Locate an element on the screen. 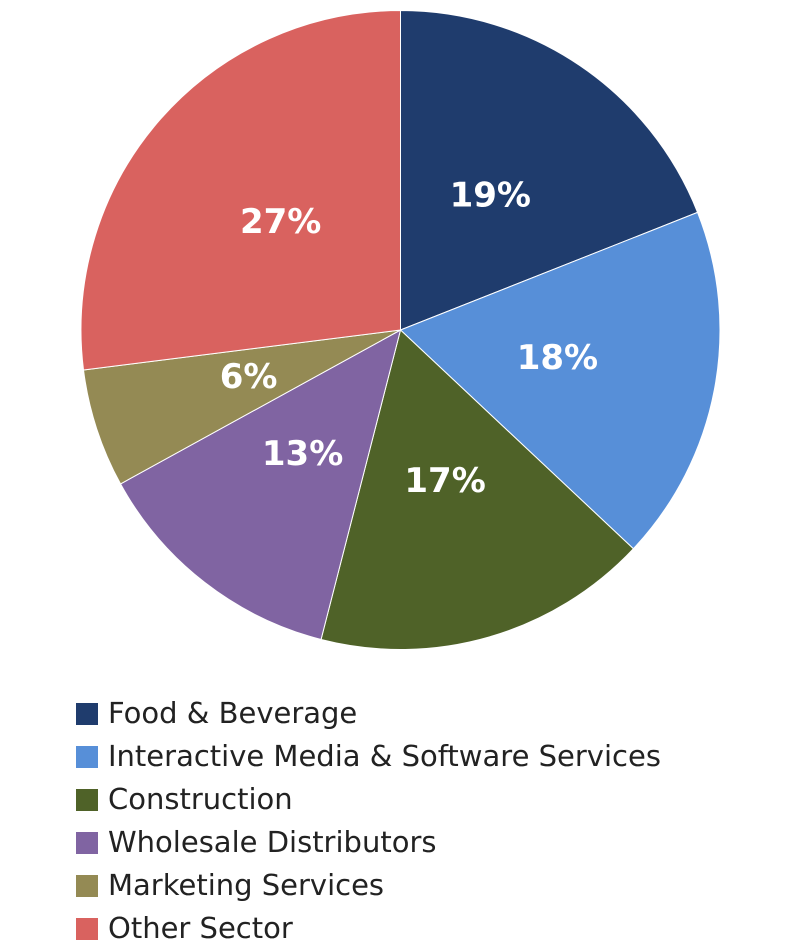 Image resolution: width=801 pixels, height=944 pixels. data-label: 6% is located at coordinates (249, 377).